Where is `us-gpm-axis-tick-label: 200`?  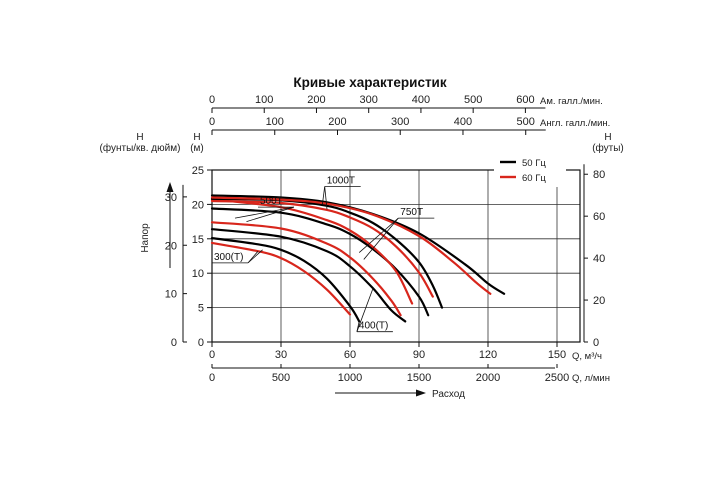 us-gpm-axis-tick-label: 200 is located at coordinates (316, 100).